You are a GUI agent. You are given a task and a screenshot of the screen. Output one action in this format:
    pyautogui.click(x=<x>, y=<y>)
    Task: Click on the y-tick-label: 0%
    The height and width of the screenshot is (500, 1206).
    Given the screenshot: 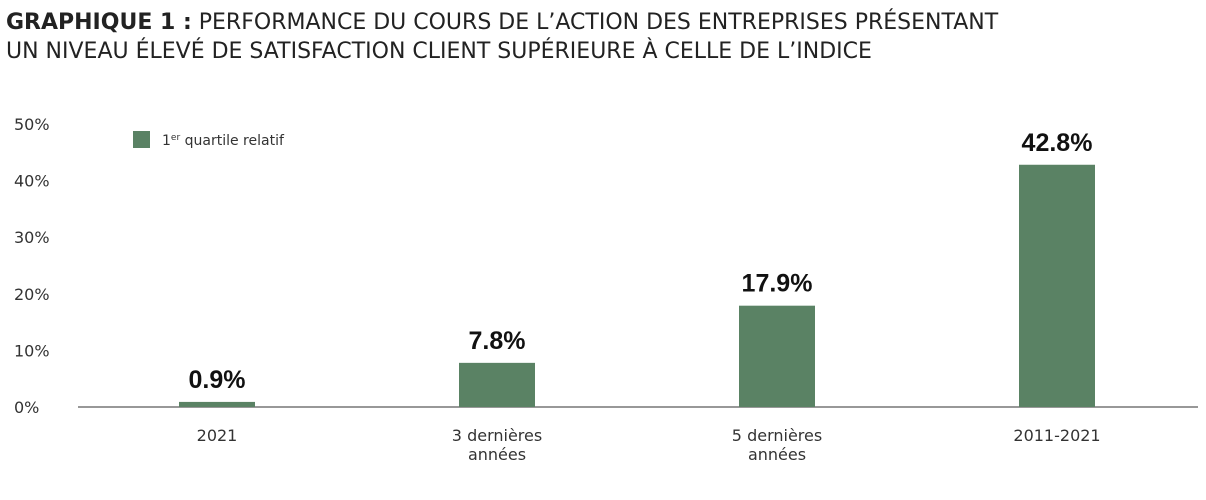 What is the action you would take?
    pyautogui.click(x=26, y=407)
    